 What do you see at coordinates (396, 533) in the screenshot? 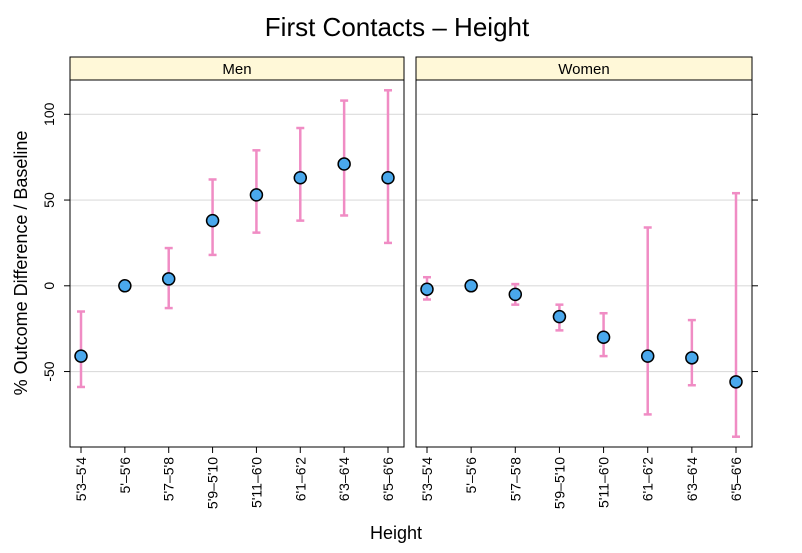
I see `x-axis-label: Height` at bounding box center [396, 533].